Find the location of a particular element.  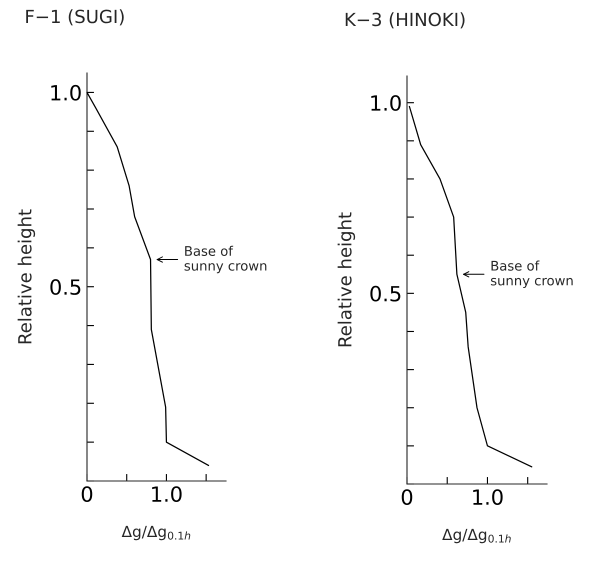

chart-title: F−1 (SUGI) is located at coordinates (75, 17).